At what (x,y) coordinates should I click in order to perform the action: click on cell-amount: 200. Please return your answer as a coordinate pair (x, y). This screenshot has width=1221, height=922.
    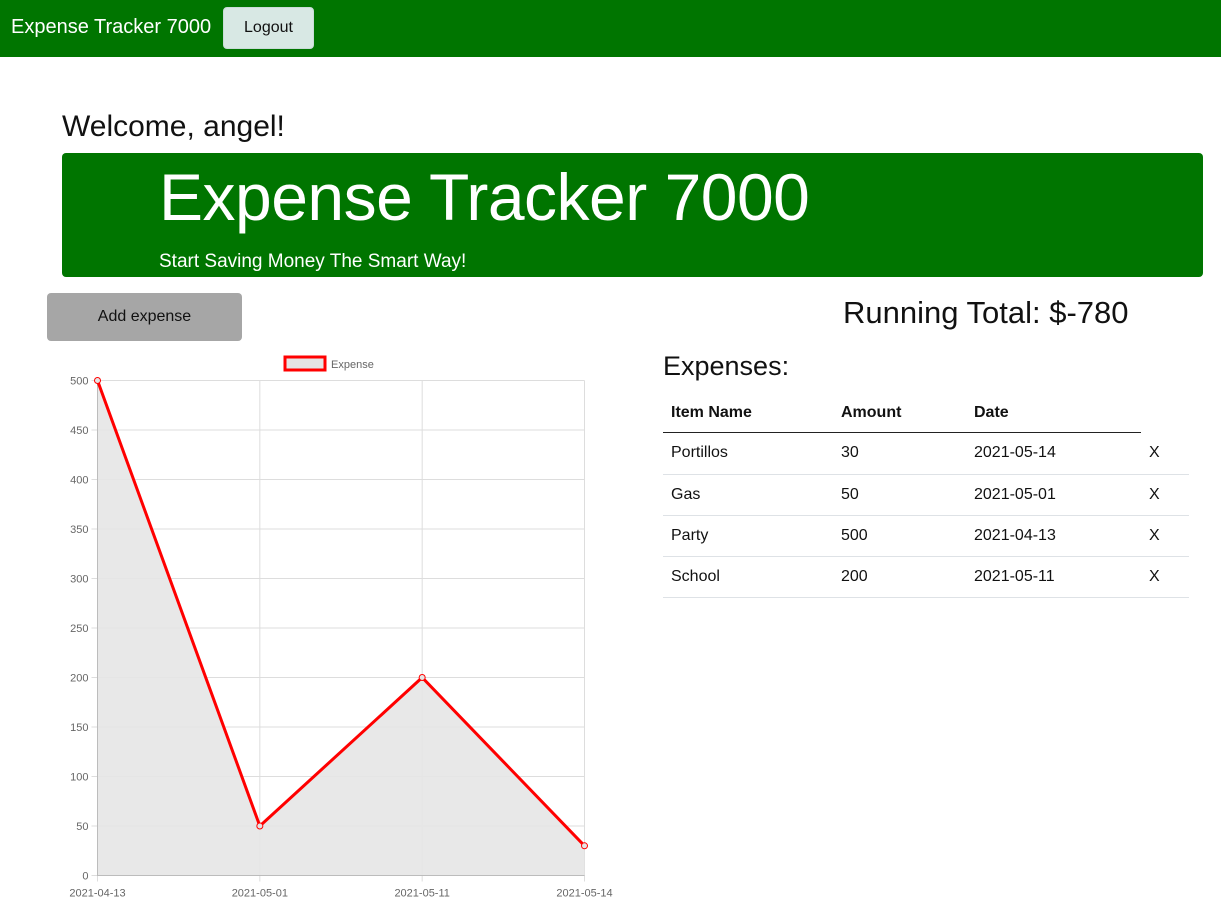
    Looking at the image, I should click on (899, 577).